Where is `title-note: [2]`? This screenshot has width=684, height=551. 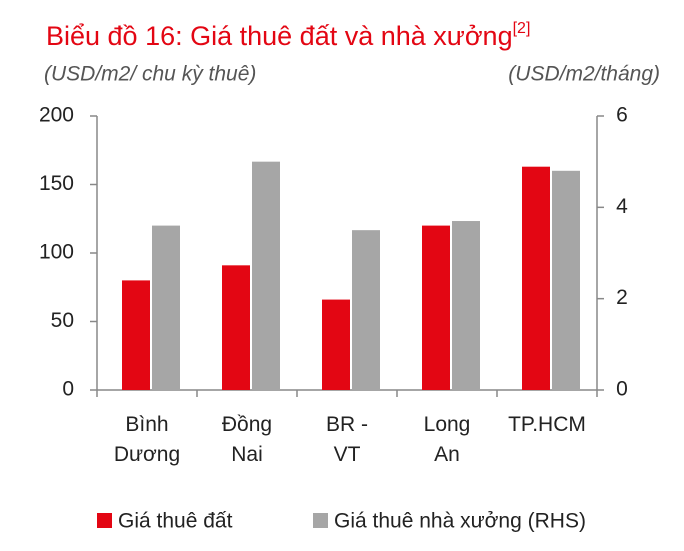
title-note: [2] is located at coordinates (522, 28).